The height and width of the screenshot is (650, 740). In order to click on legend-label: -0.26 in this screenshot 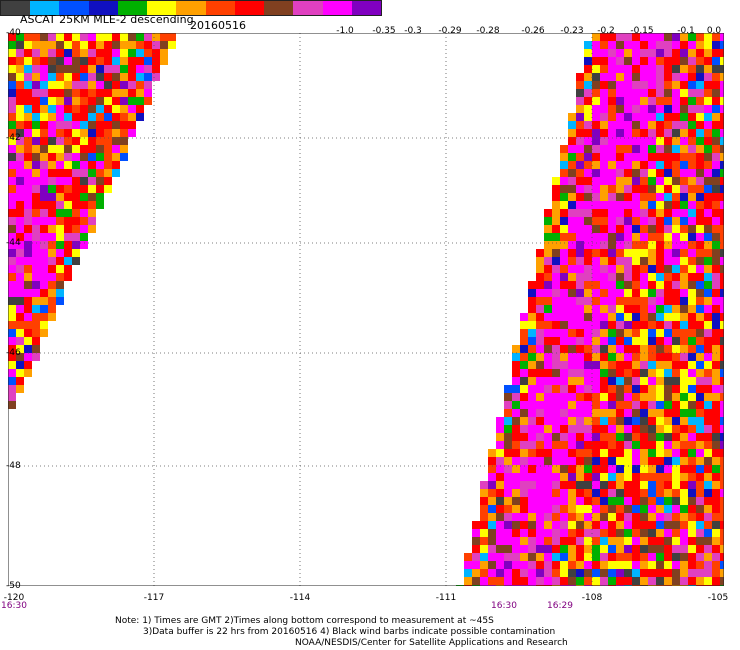, I will do `click(533, 31)`.